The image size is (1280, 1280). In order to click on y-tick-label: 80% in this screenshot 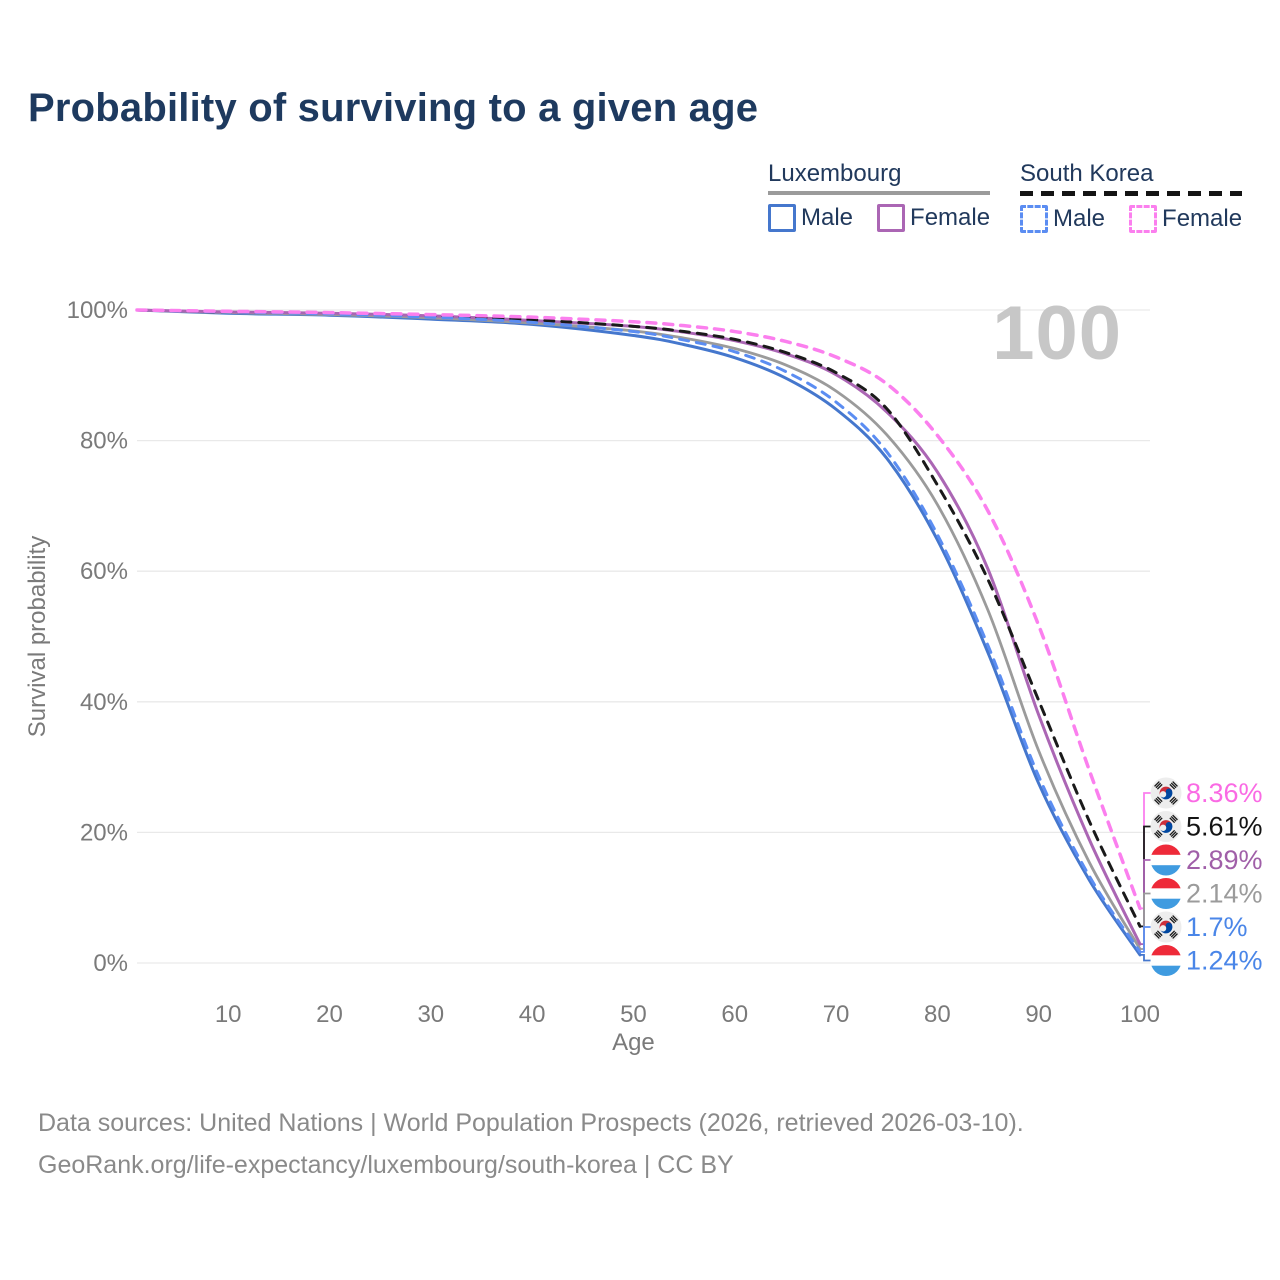, I will do `click(104, 441)`.